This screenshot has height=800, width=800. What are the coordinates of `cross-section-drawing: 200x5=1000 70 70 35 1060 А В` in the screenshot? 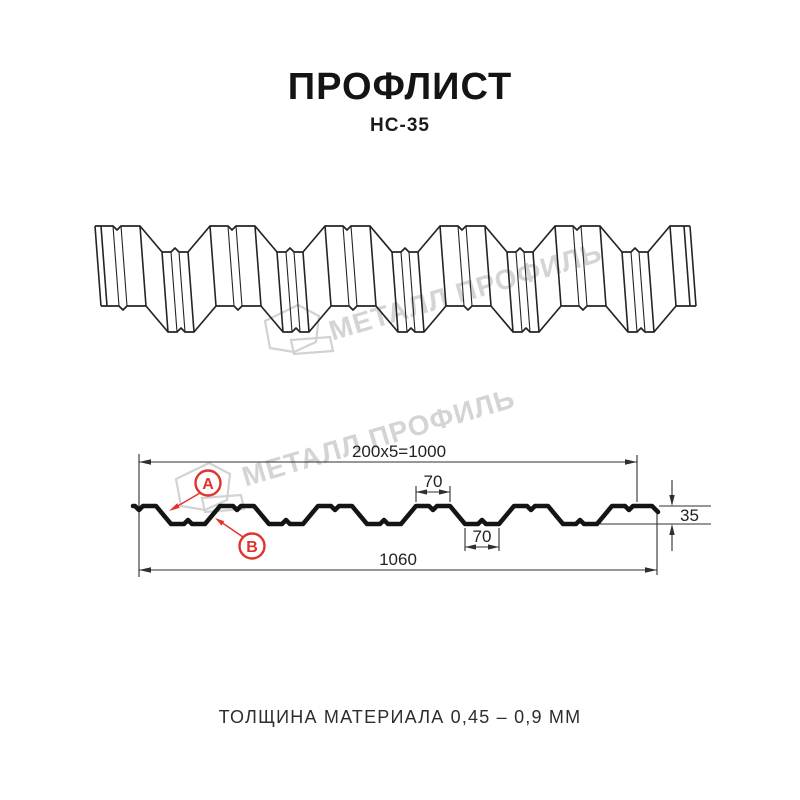 It's located at (420, 509).